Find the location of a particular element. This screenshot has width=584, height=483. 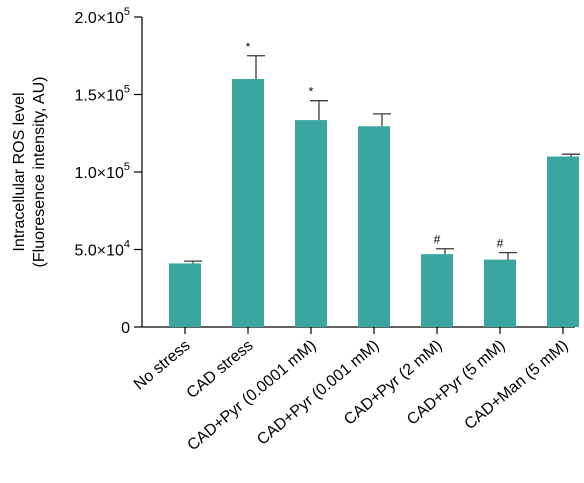

y-tick-label: 1.0×10⁵ is located at coordinates (102, 171).